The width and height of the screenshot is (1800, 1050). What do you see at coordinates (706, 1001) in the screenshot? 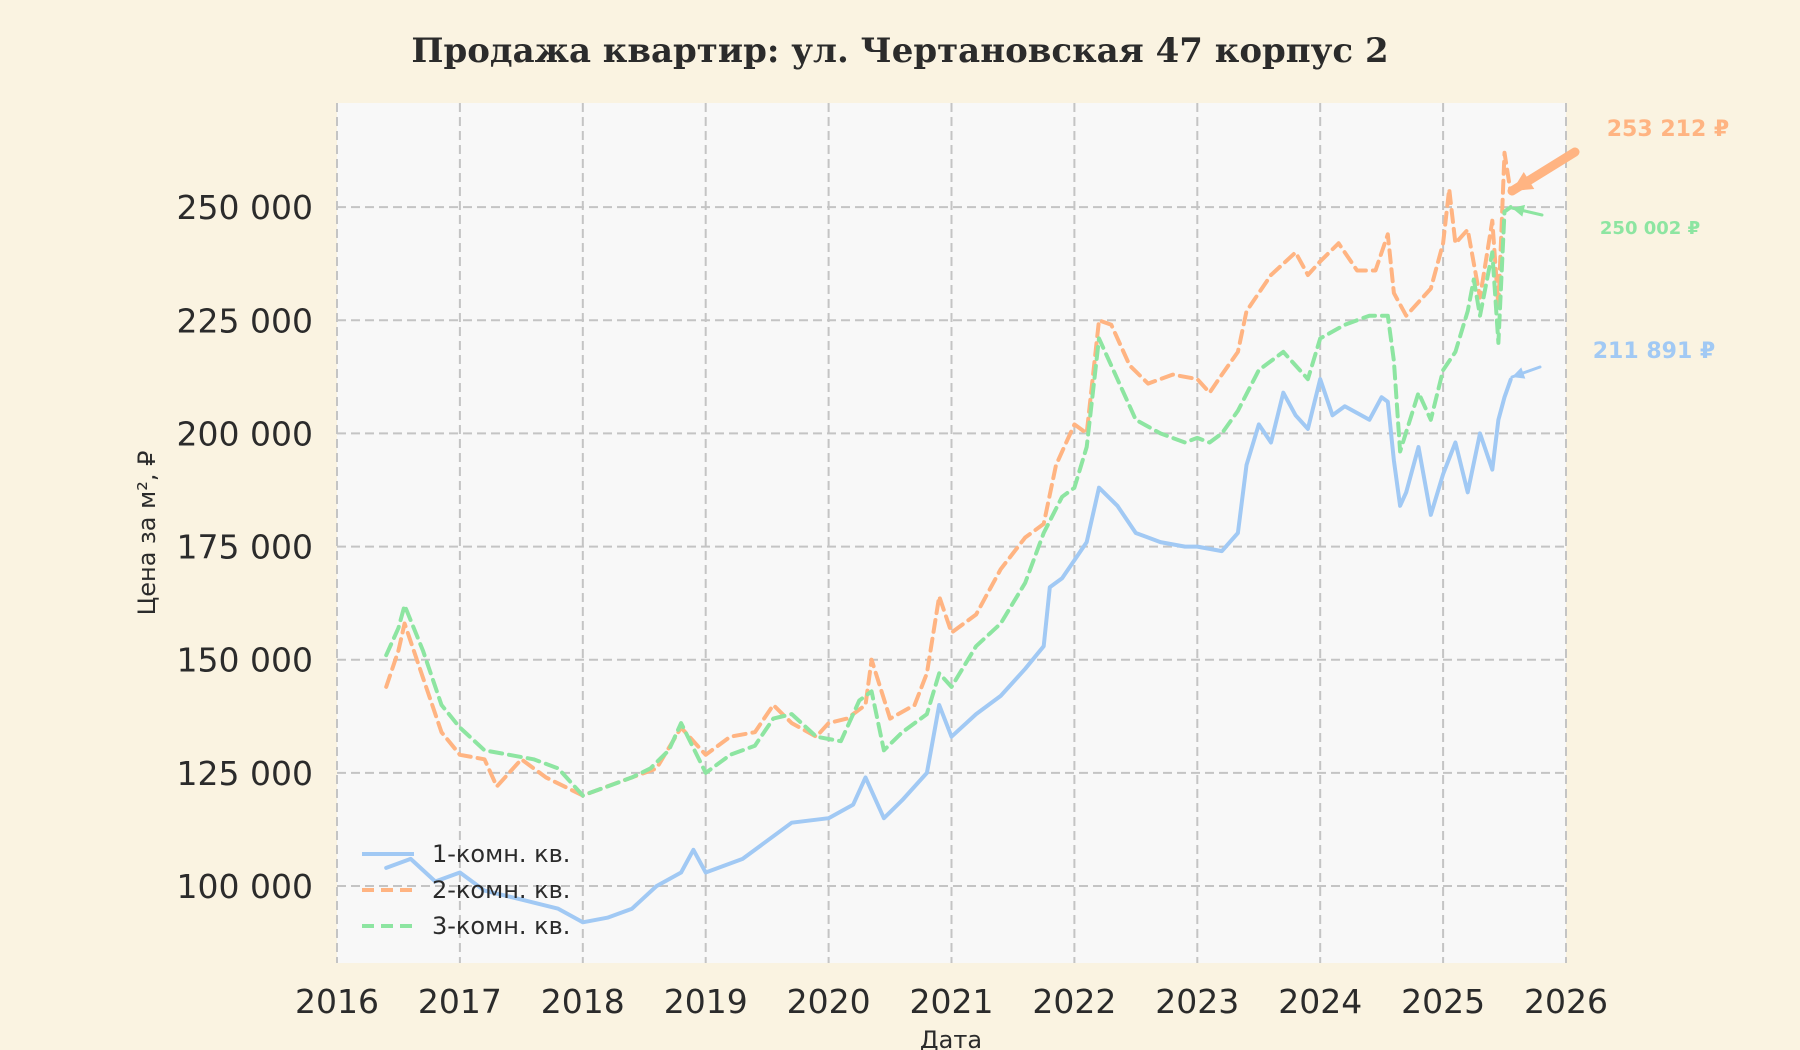
I see `x-tick-label: 2019` at bounding box center [706, 1001].